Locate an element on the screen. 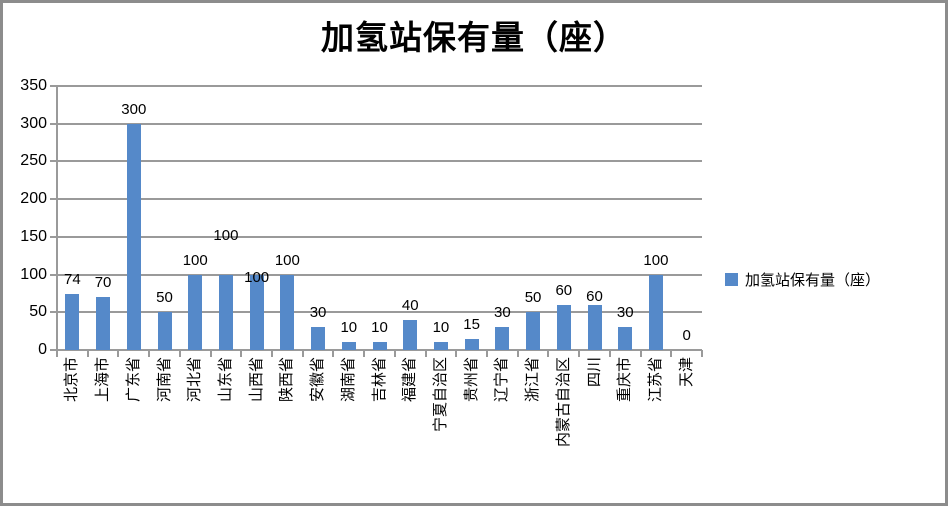 The width and height of the screenshot is (948, 506). x-axis-label: 吉林省 is located at coordinates (379, 380).